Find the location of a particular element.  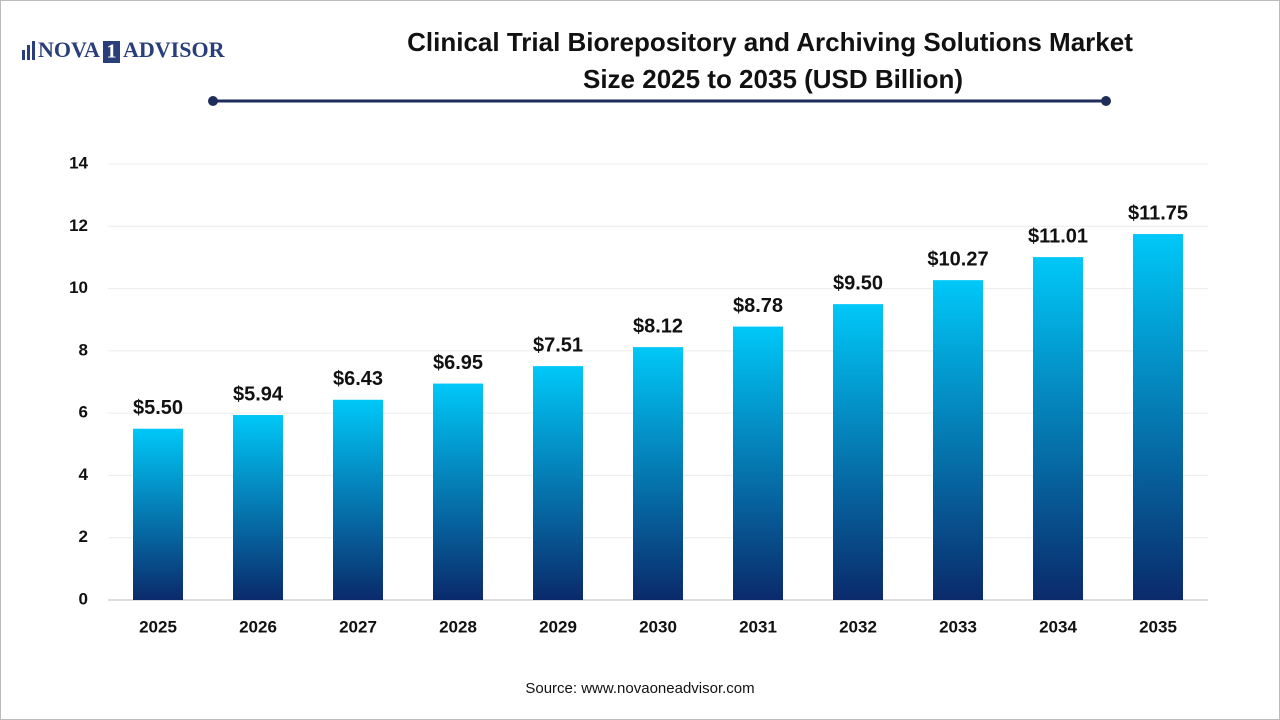

y-tick-label: 14 is located at coordinates (78, 162).